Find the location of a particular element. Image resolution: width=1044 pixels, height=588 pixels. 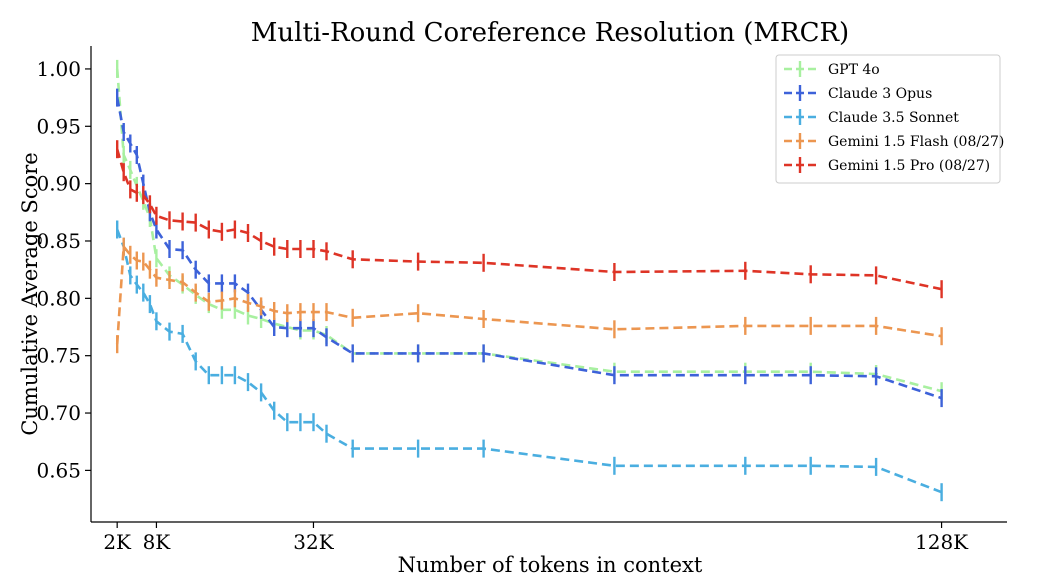

legend-item: Claude 3 Opus is located at coordinates (858, 93).